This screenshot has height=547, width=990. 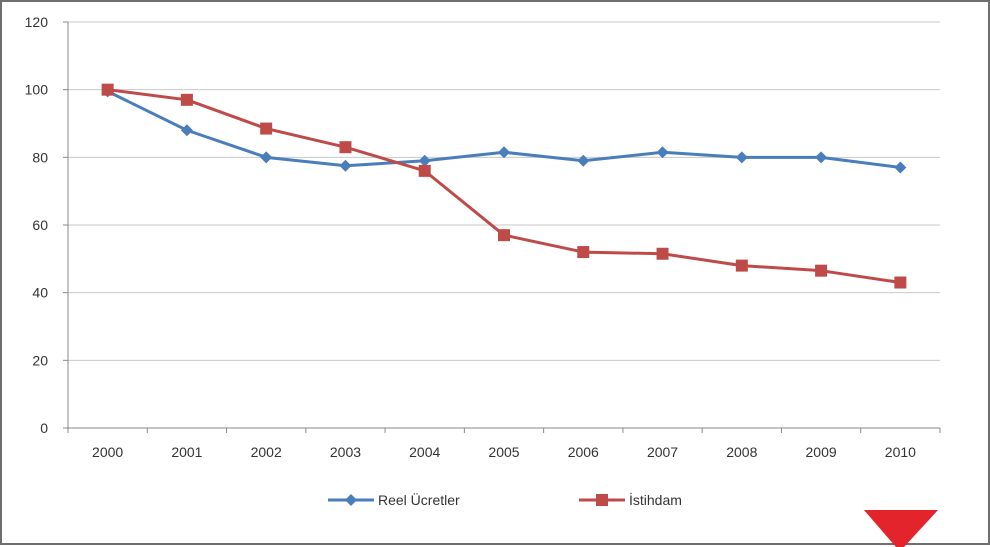 What do you see at coordinates (821, 270) in the screenshot?
I see `data-point-series1-2009` at bounding box center [821, 270].